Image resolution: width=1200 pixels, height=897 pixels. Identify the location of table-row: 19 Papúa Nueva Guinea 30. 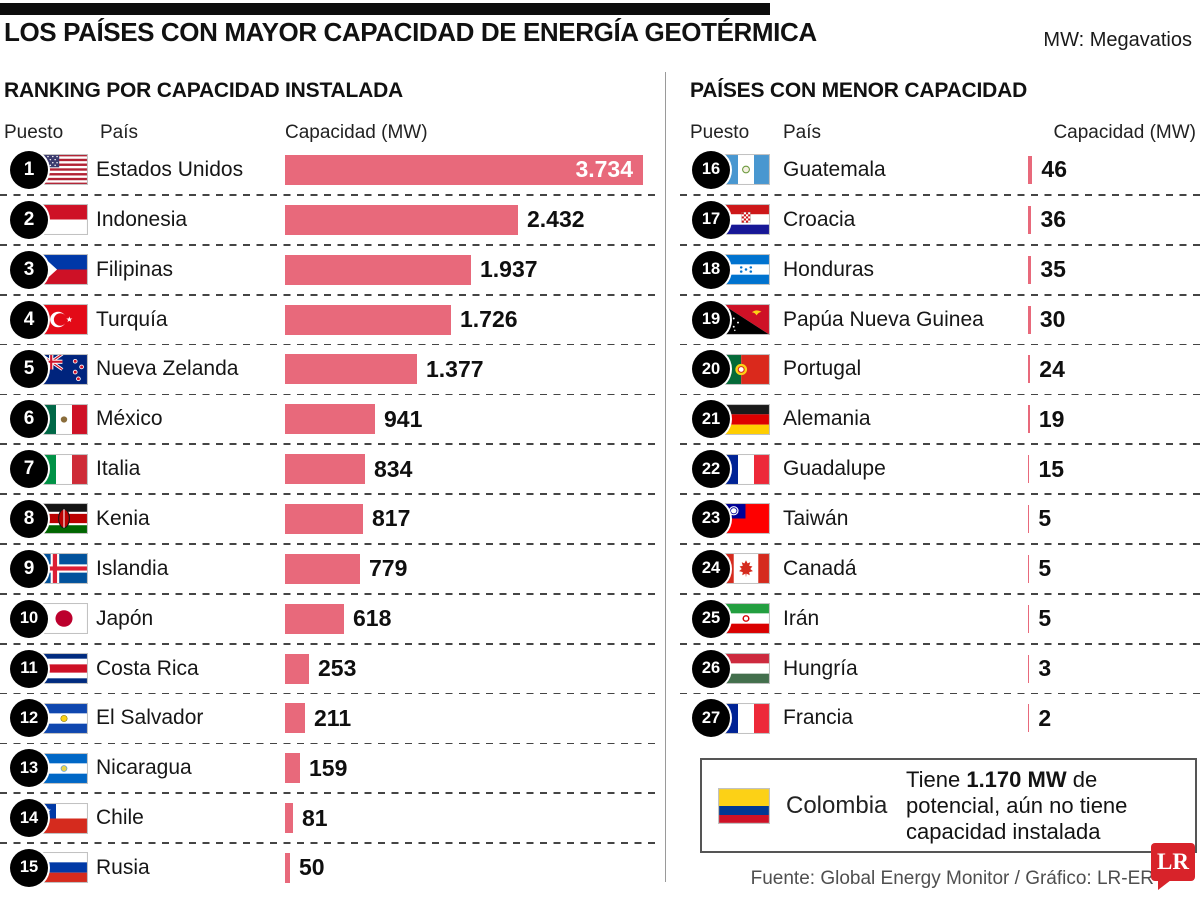
(940, 320).